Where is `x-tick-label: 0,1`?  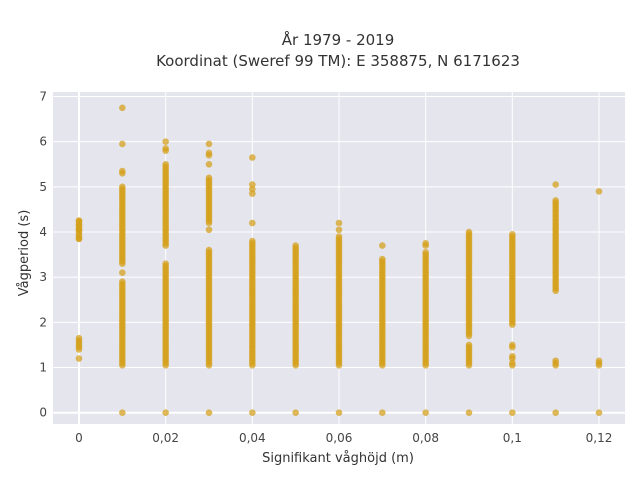 x-tick-label: 0,1 is located at coordinates (512, 438).